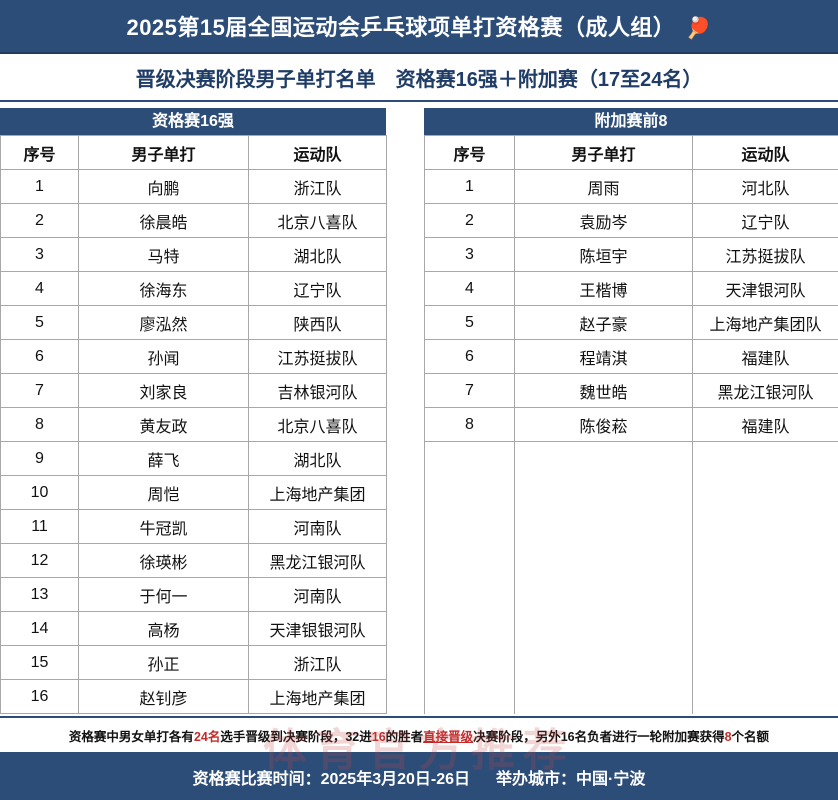 This screenshot has width=838, height=800. What do you see at coordinates (163, 390) in the screenshot?
I see `left-cell-name: 刘家良` at bounding box center [163, 390].